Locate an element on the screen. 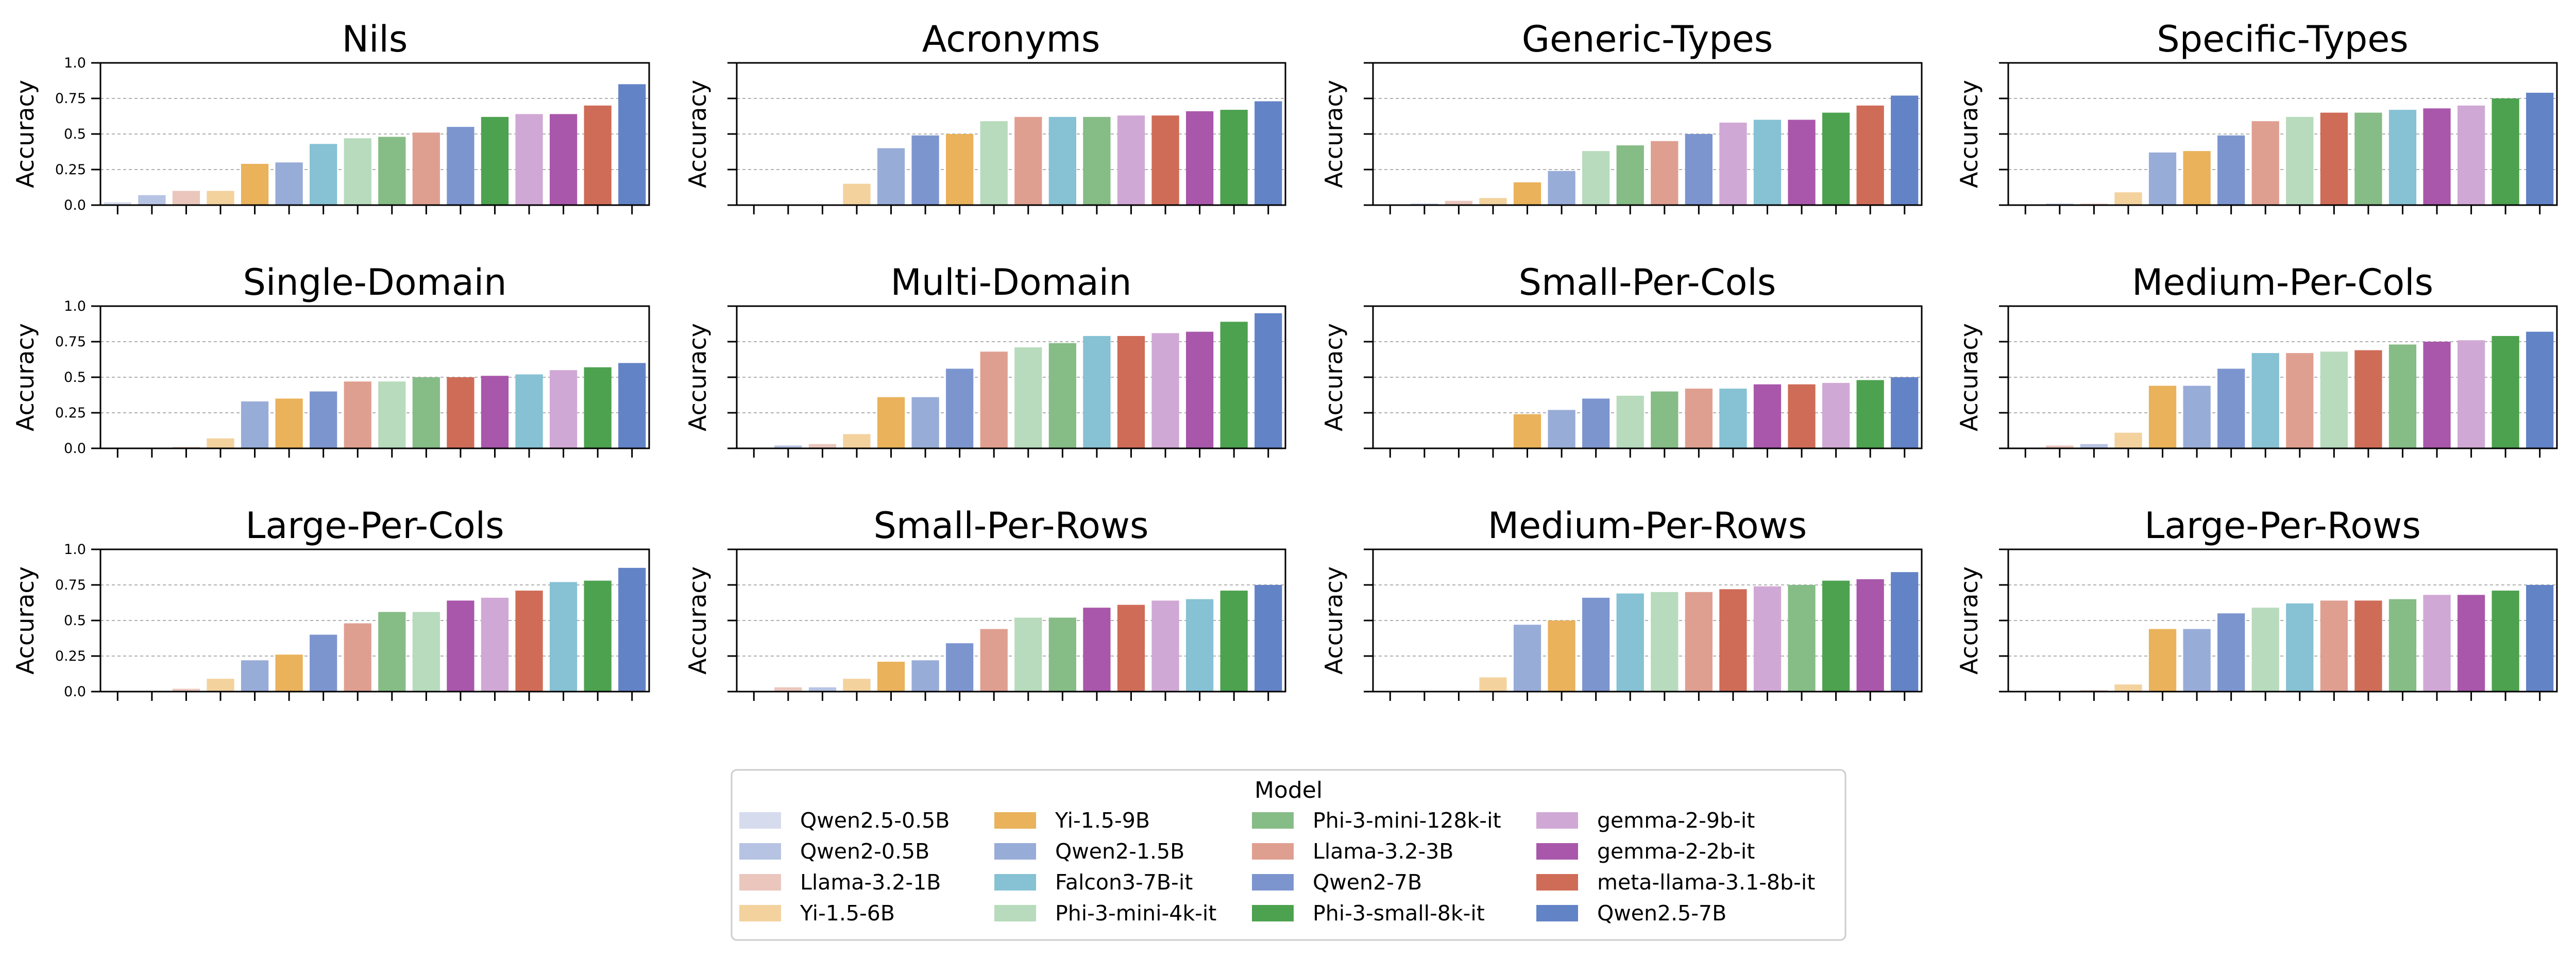 The height and width of the screenshot is (957, 2576). subplot-generic-types: Generic-Types Accuracy is located at coordinates (1621, 116).